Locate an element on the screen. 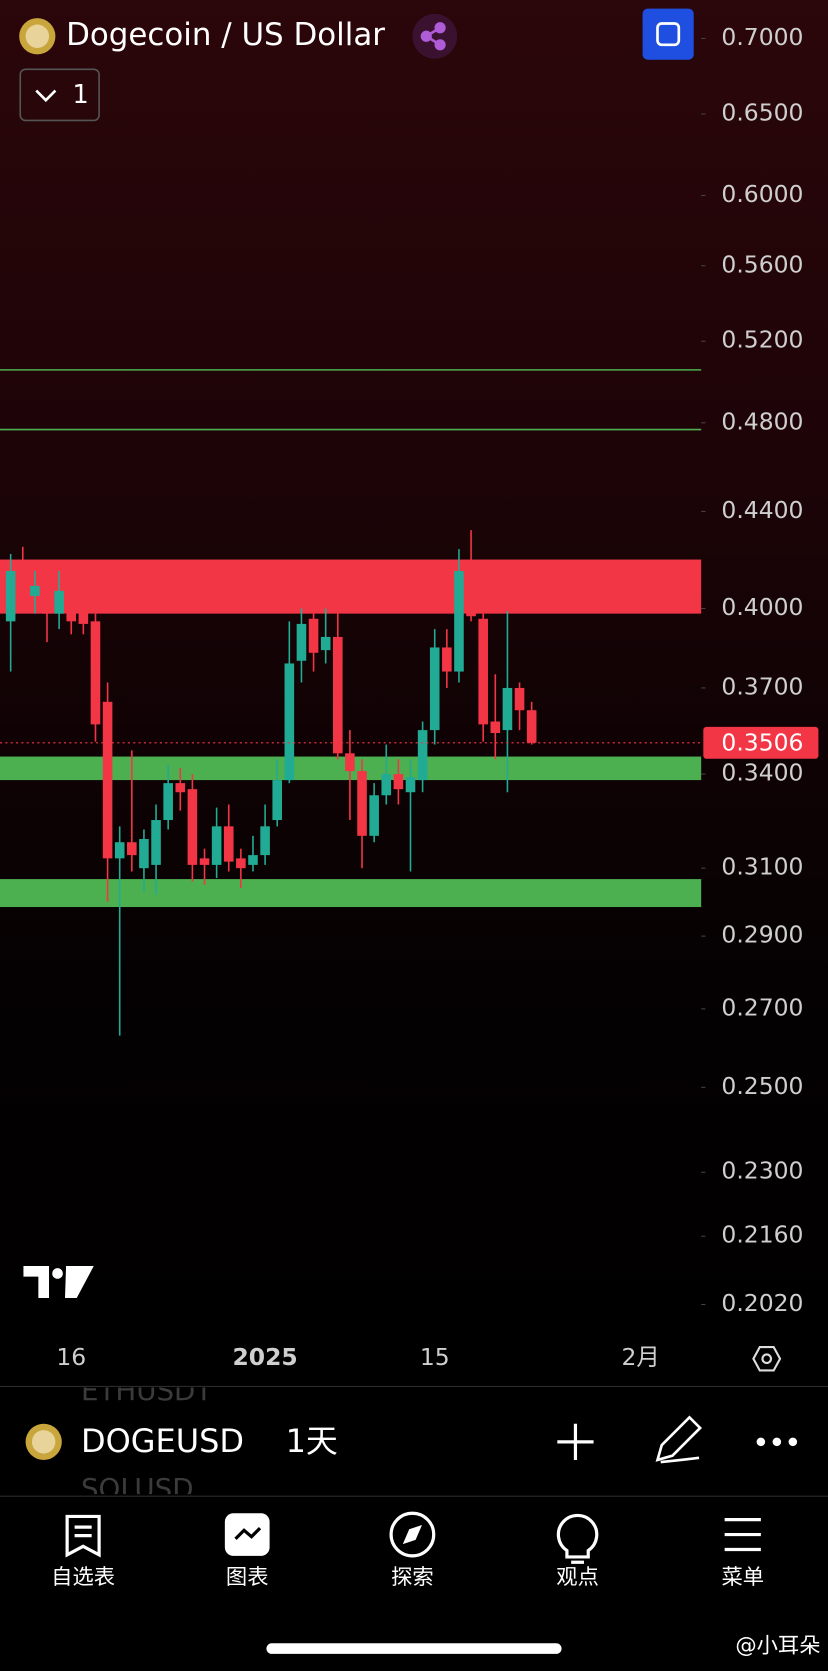 The height and width of the screenshot is (1671, 828). y-tick-label: 0.3700 is located at coordinates (762, 686).